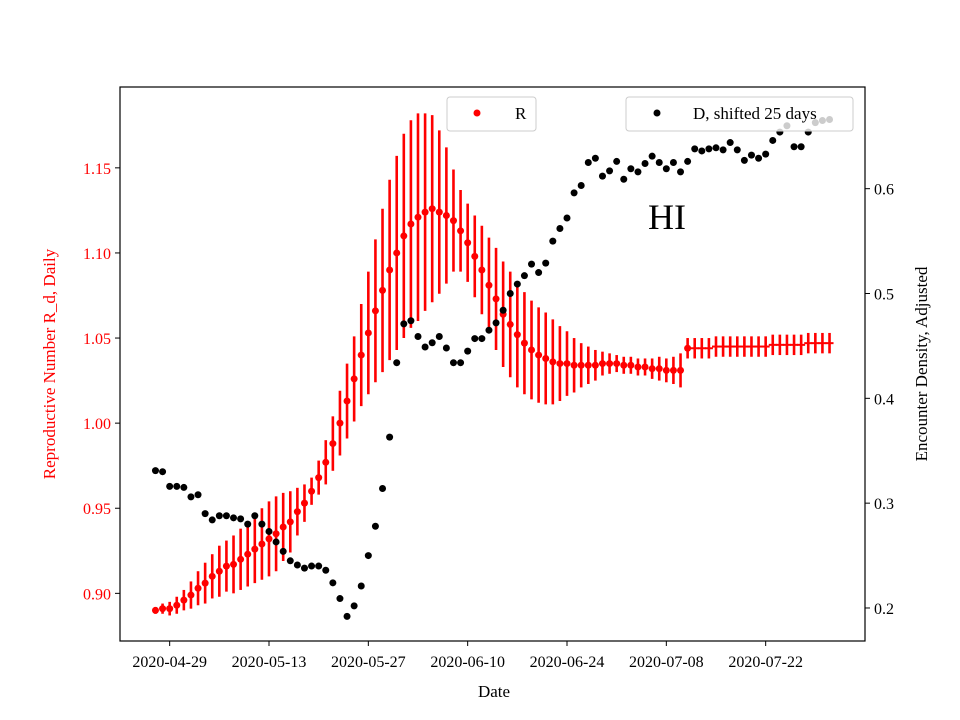 Image resolution: width=960 pixels, height=720 pixels. Describe the element at coordinates (97, 424) in the screenshot. I see `y-tick-label-left: 1.00` at that location.